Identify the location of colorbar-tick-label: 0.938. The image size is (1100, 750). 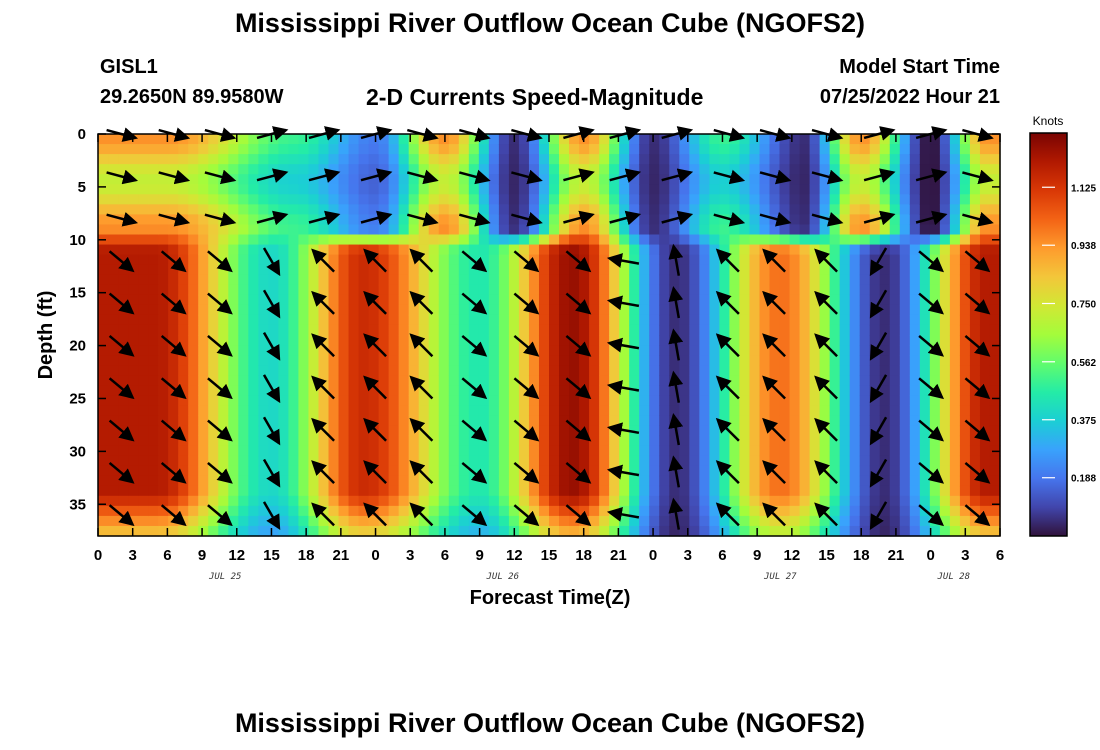
(1083, 246).